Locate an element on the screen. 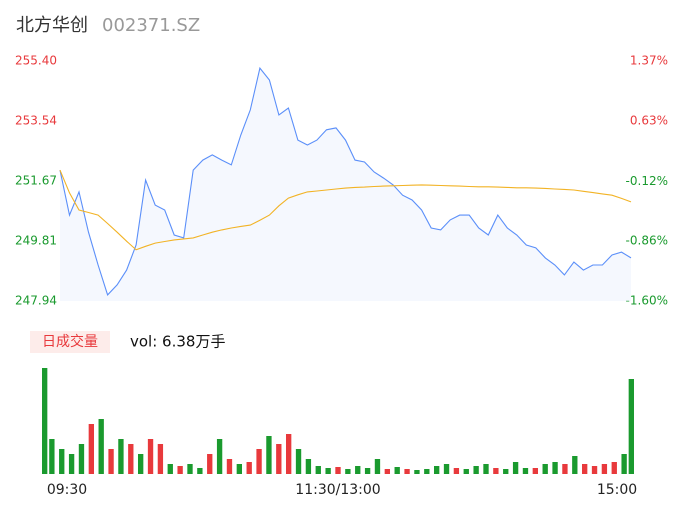 Image resolution: width=686 pixels, height=524 pixels. y2-tick-label: 0.63% is located at coordinates (649, 120).